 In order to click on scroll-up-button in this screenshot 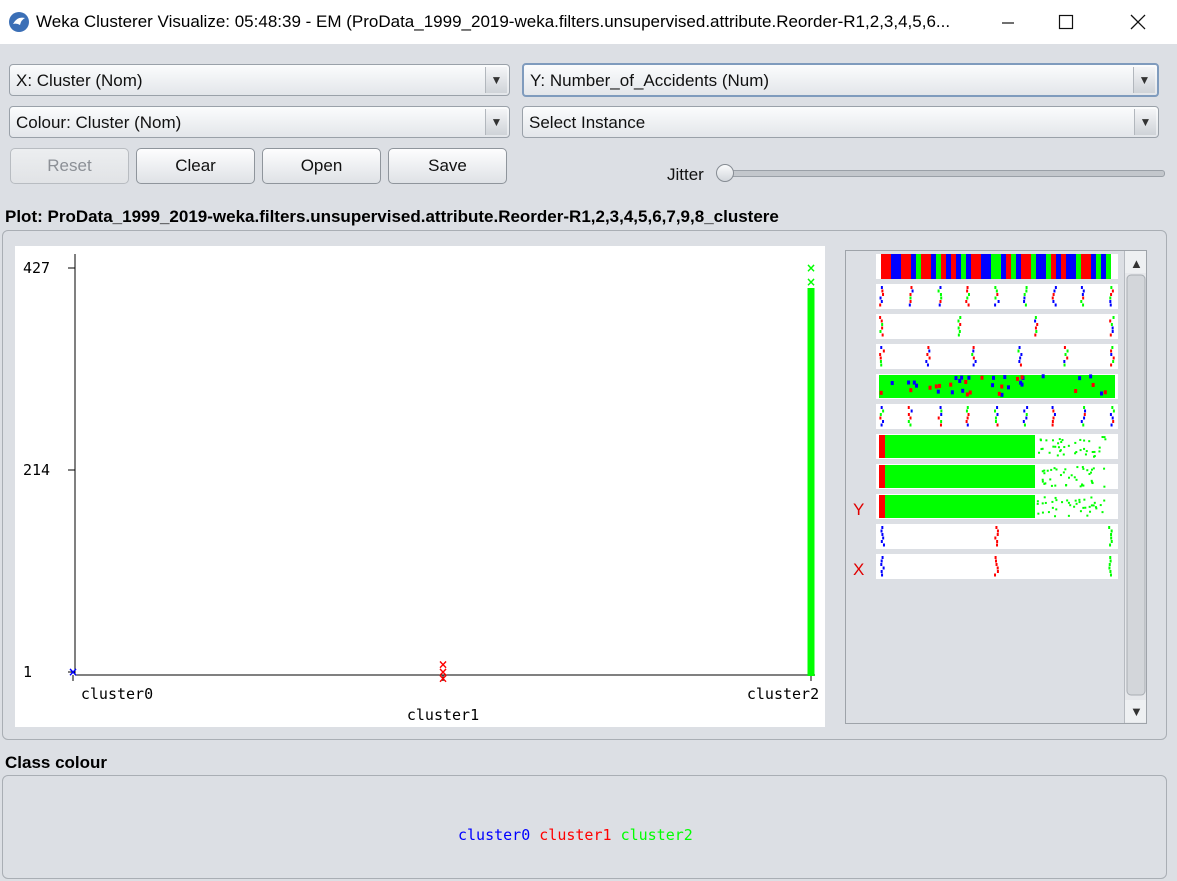, I will do `click(1135, 262)`.